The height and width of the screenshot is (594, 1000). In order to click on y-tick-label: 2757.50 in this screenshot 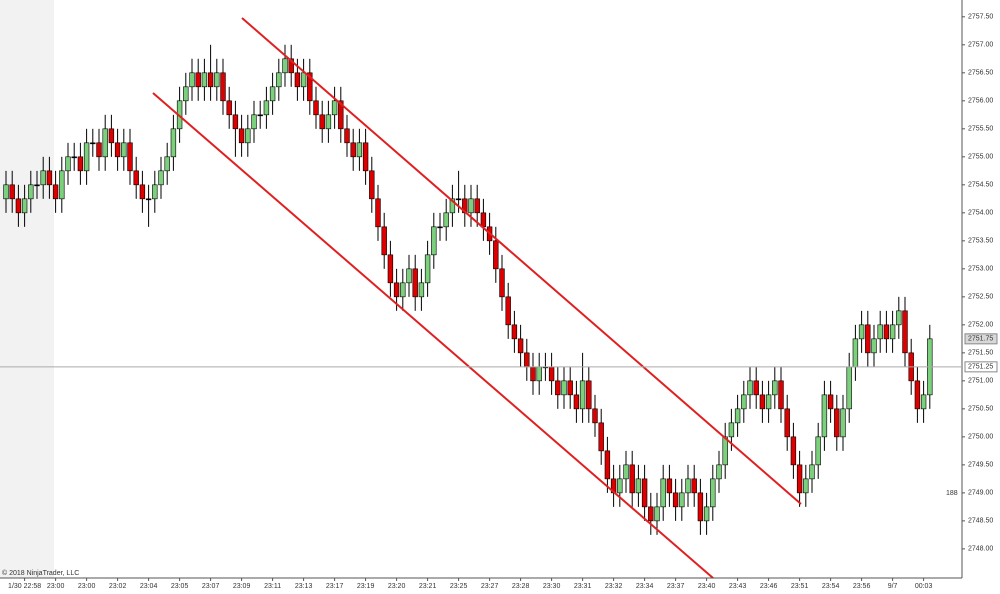, I will do `click(980, 17)`.